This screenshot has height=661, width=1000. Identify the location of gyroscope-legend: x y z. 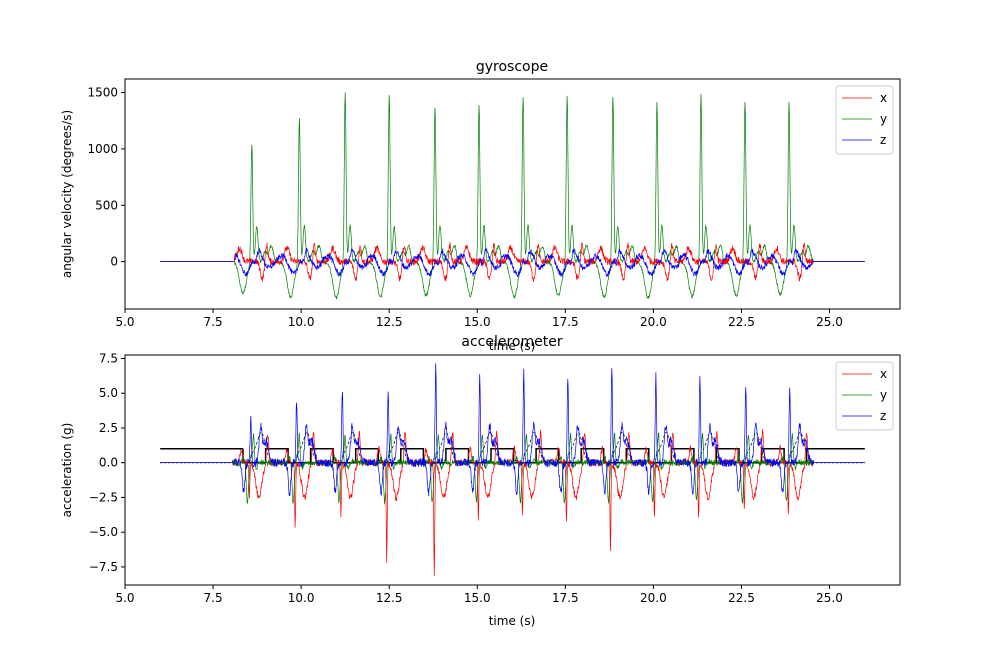
(864, 120).